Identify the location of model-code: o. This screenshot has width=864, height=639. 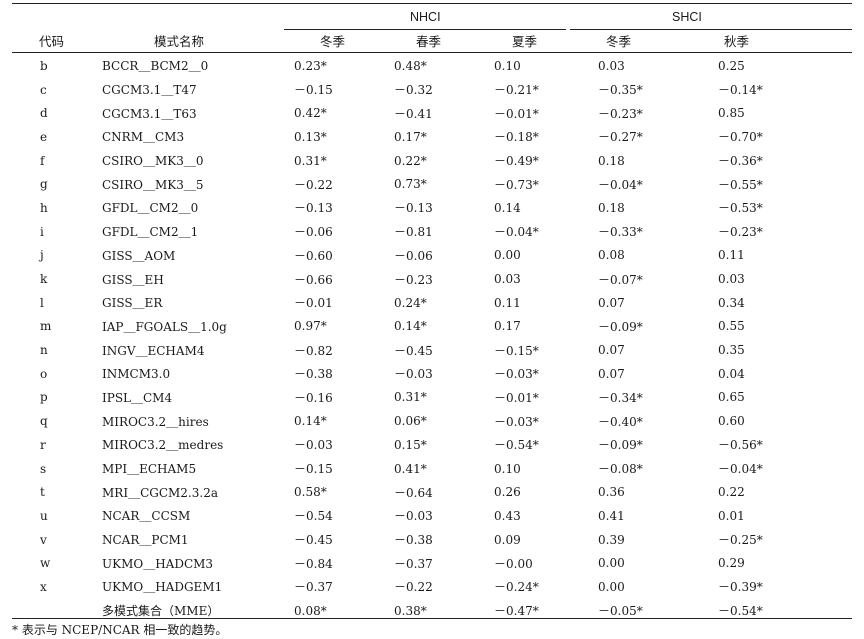
(44, 373).